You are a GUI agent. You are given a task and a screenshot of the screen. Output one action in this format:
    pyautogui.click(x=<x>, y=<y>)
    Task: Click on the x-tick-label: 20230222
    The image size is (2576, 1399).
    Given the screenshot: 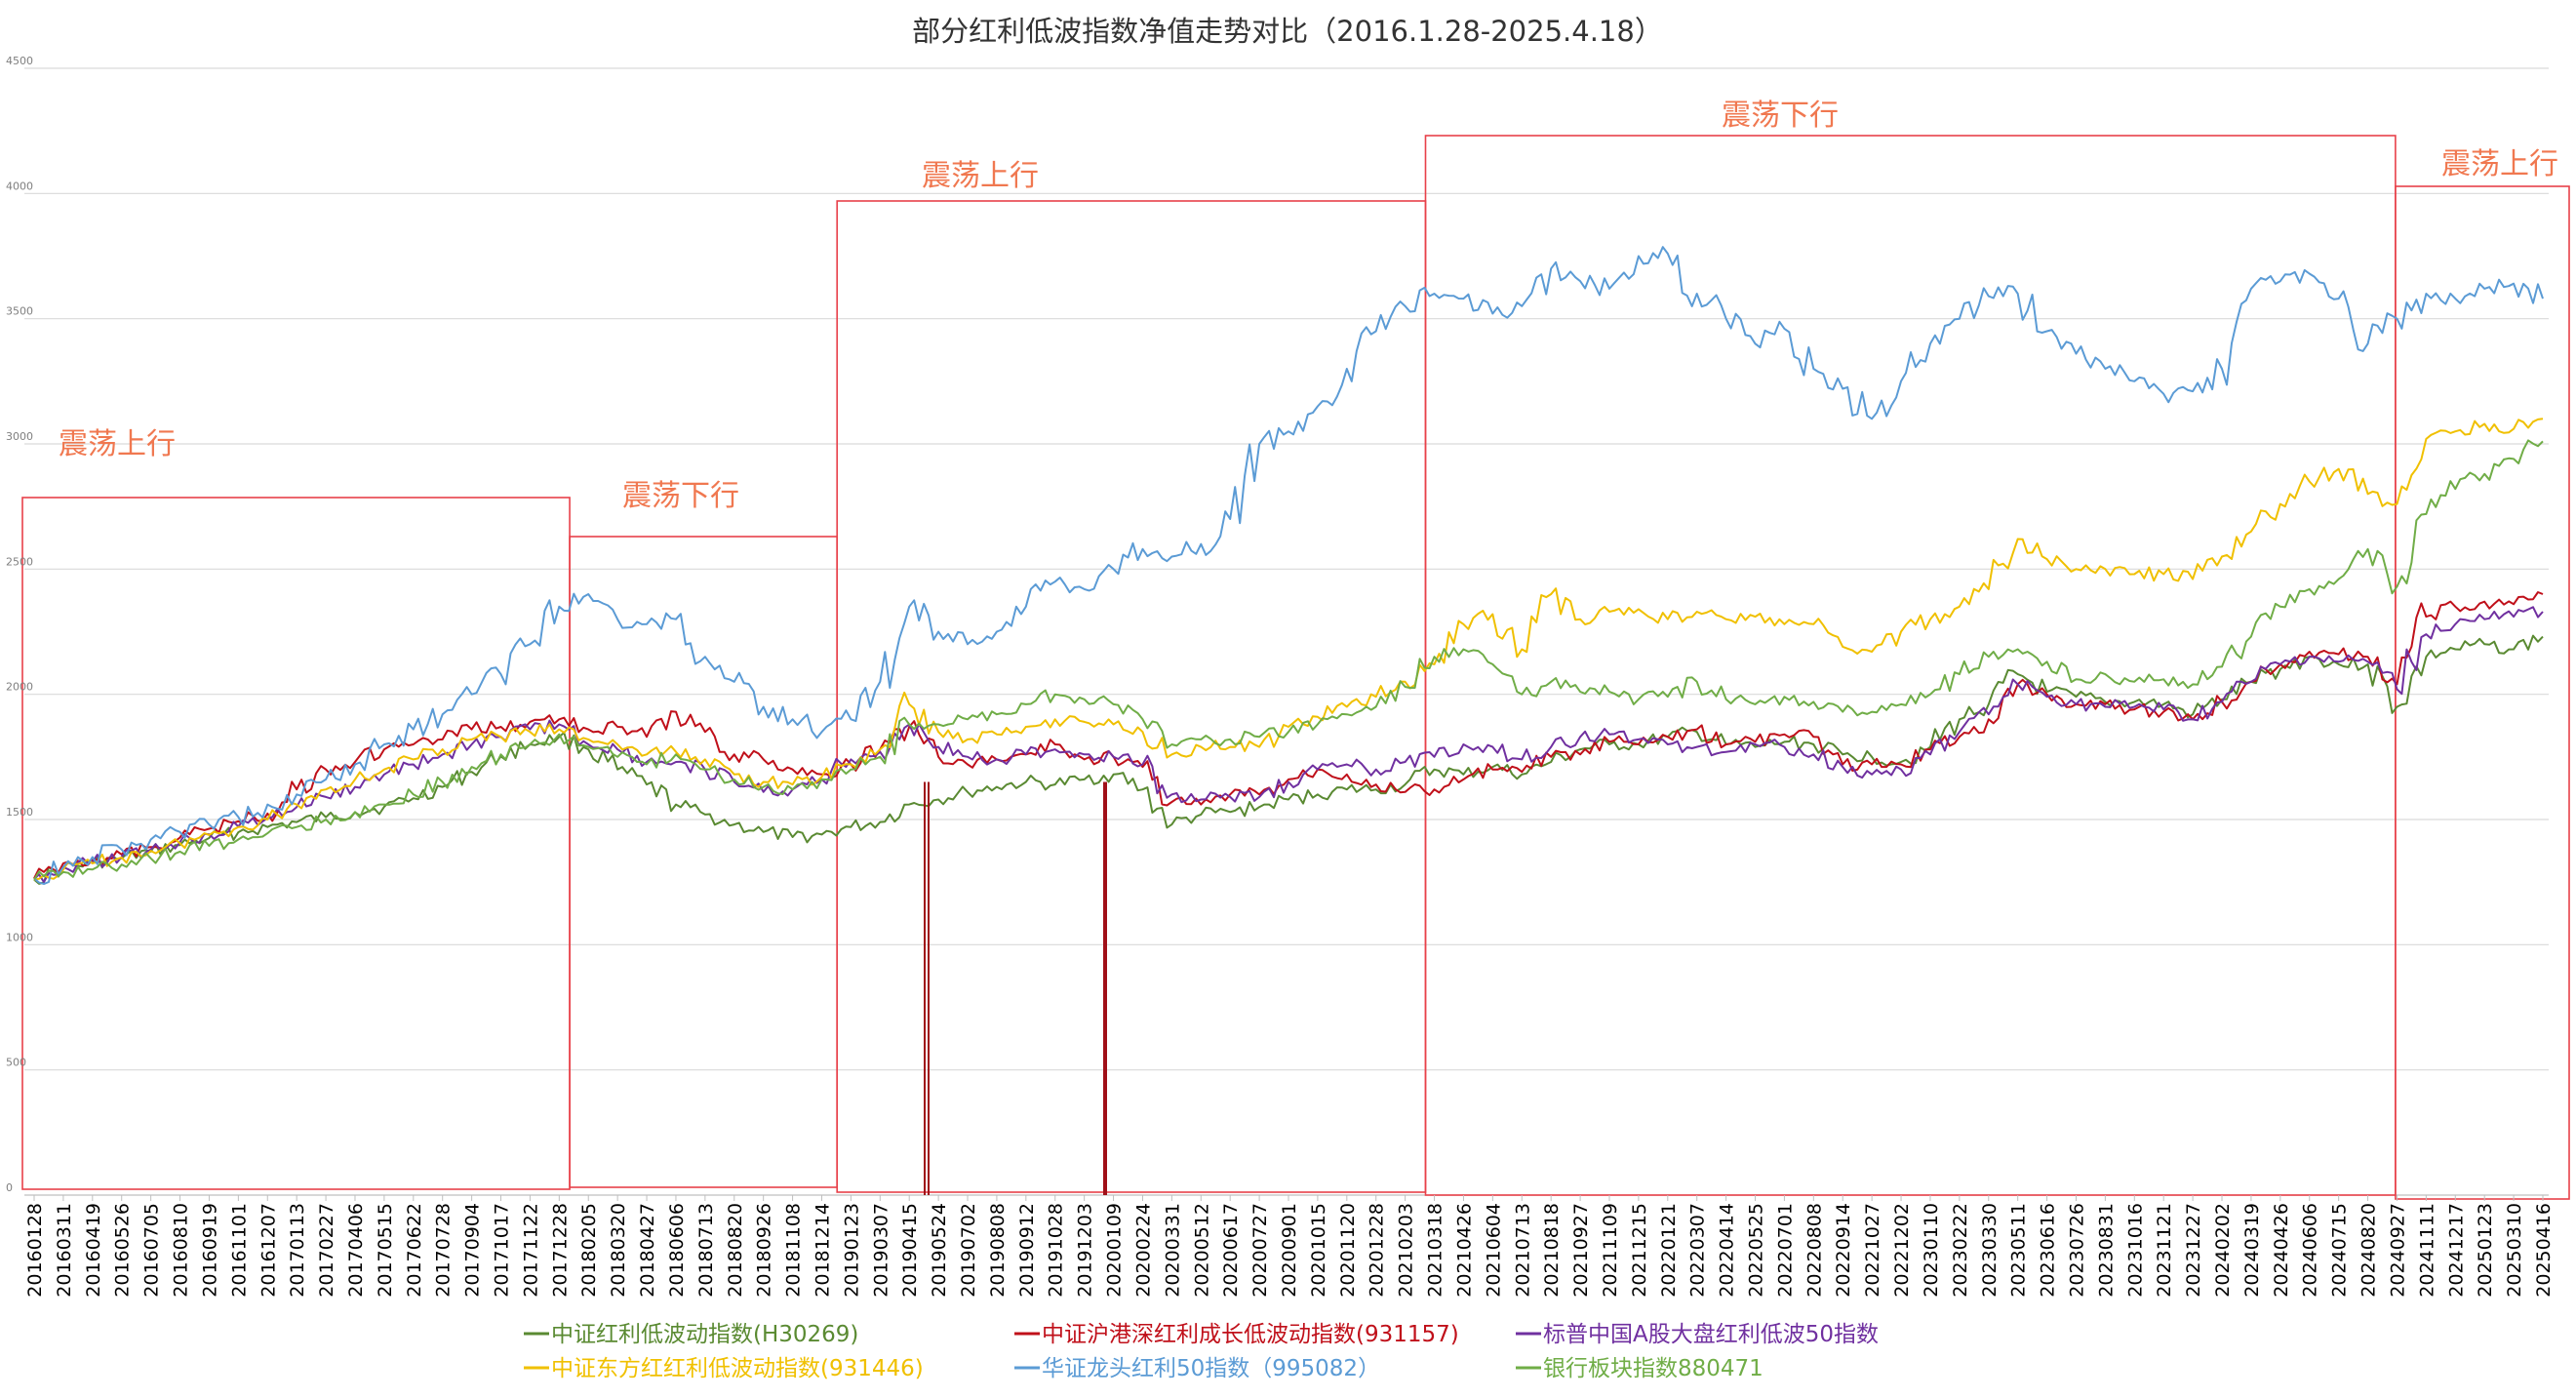 What is the action you would take?
    pyautogui.click(x=1960, y=1250)
    